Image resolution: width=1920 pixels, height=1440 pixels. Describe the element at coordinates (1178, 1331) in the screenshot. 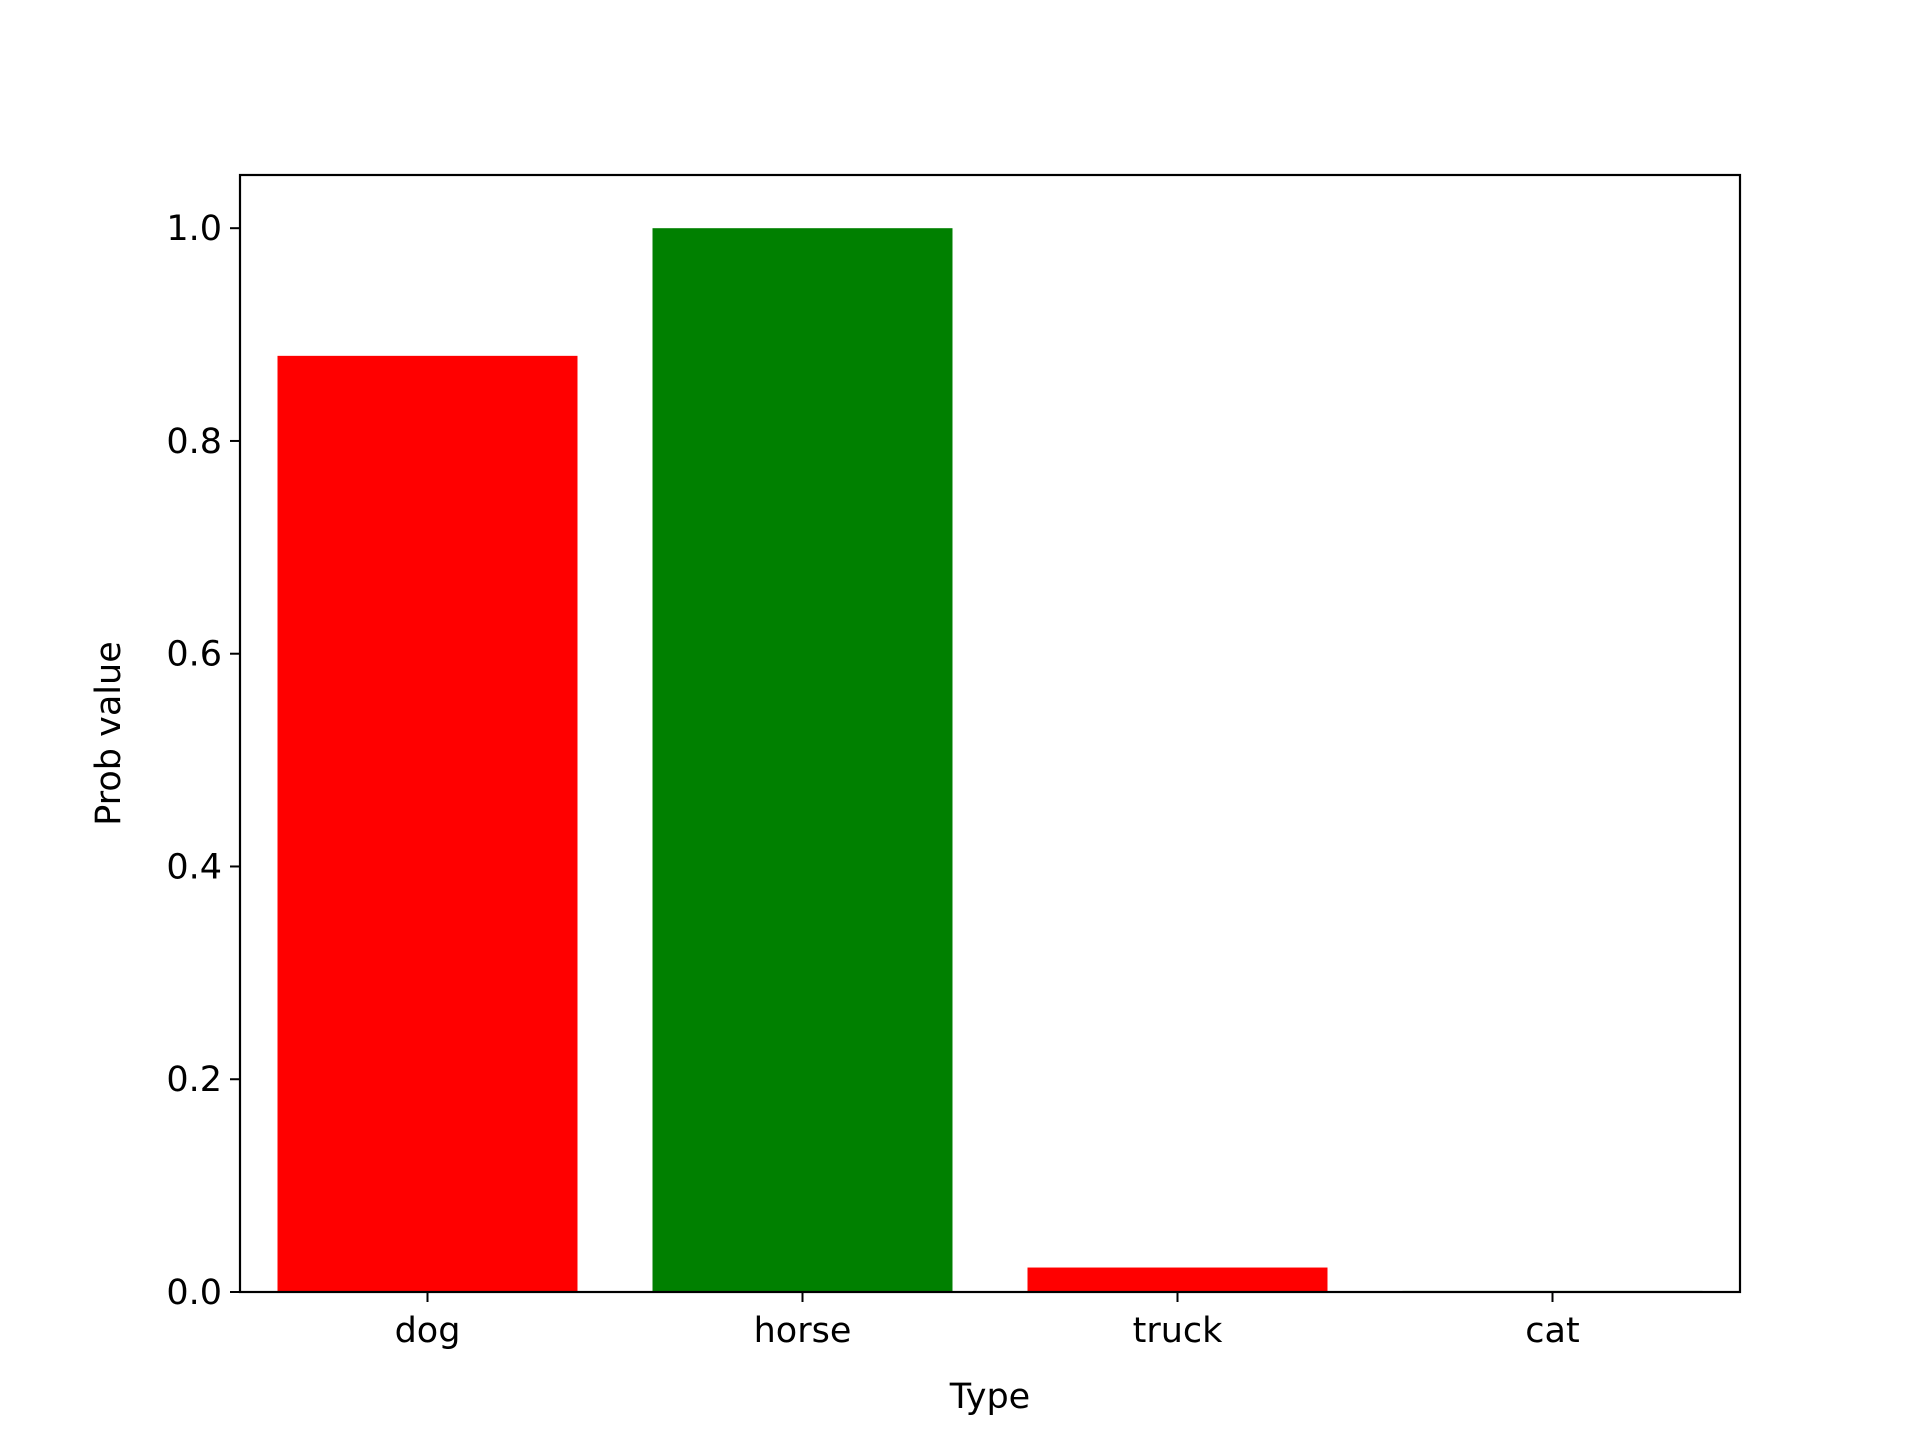

I see `x-tick-label: truck` at that location.